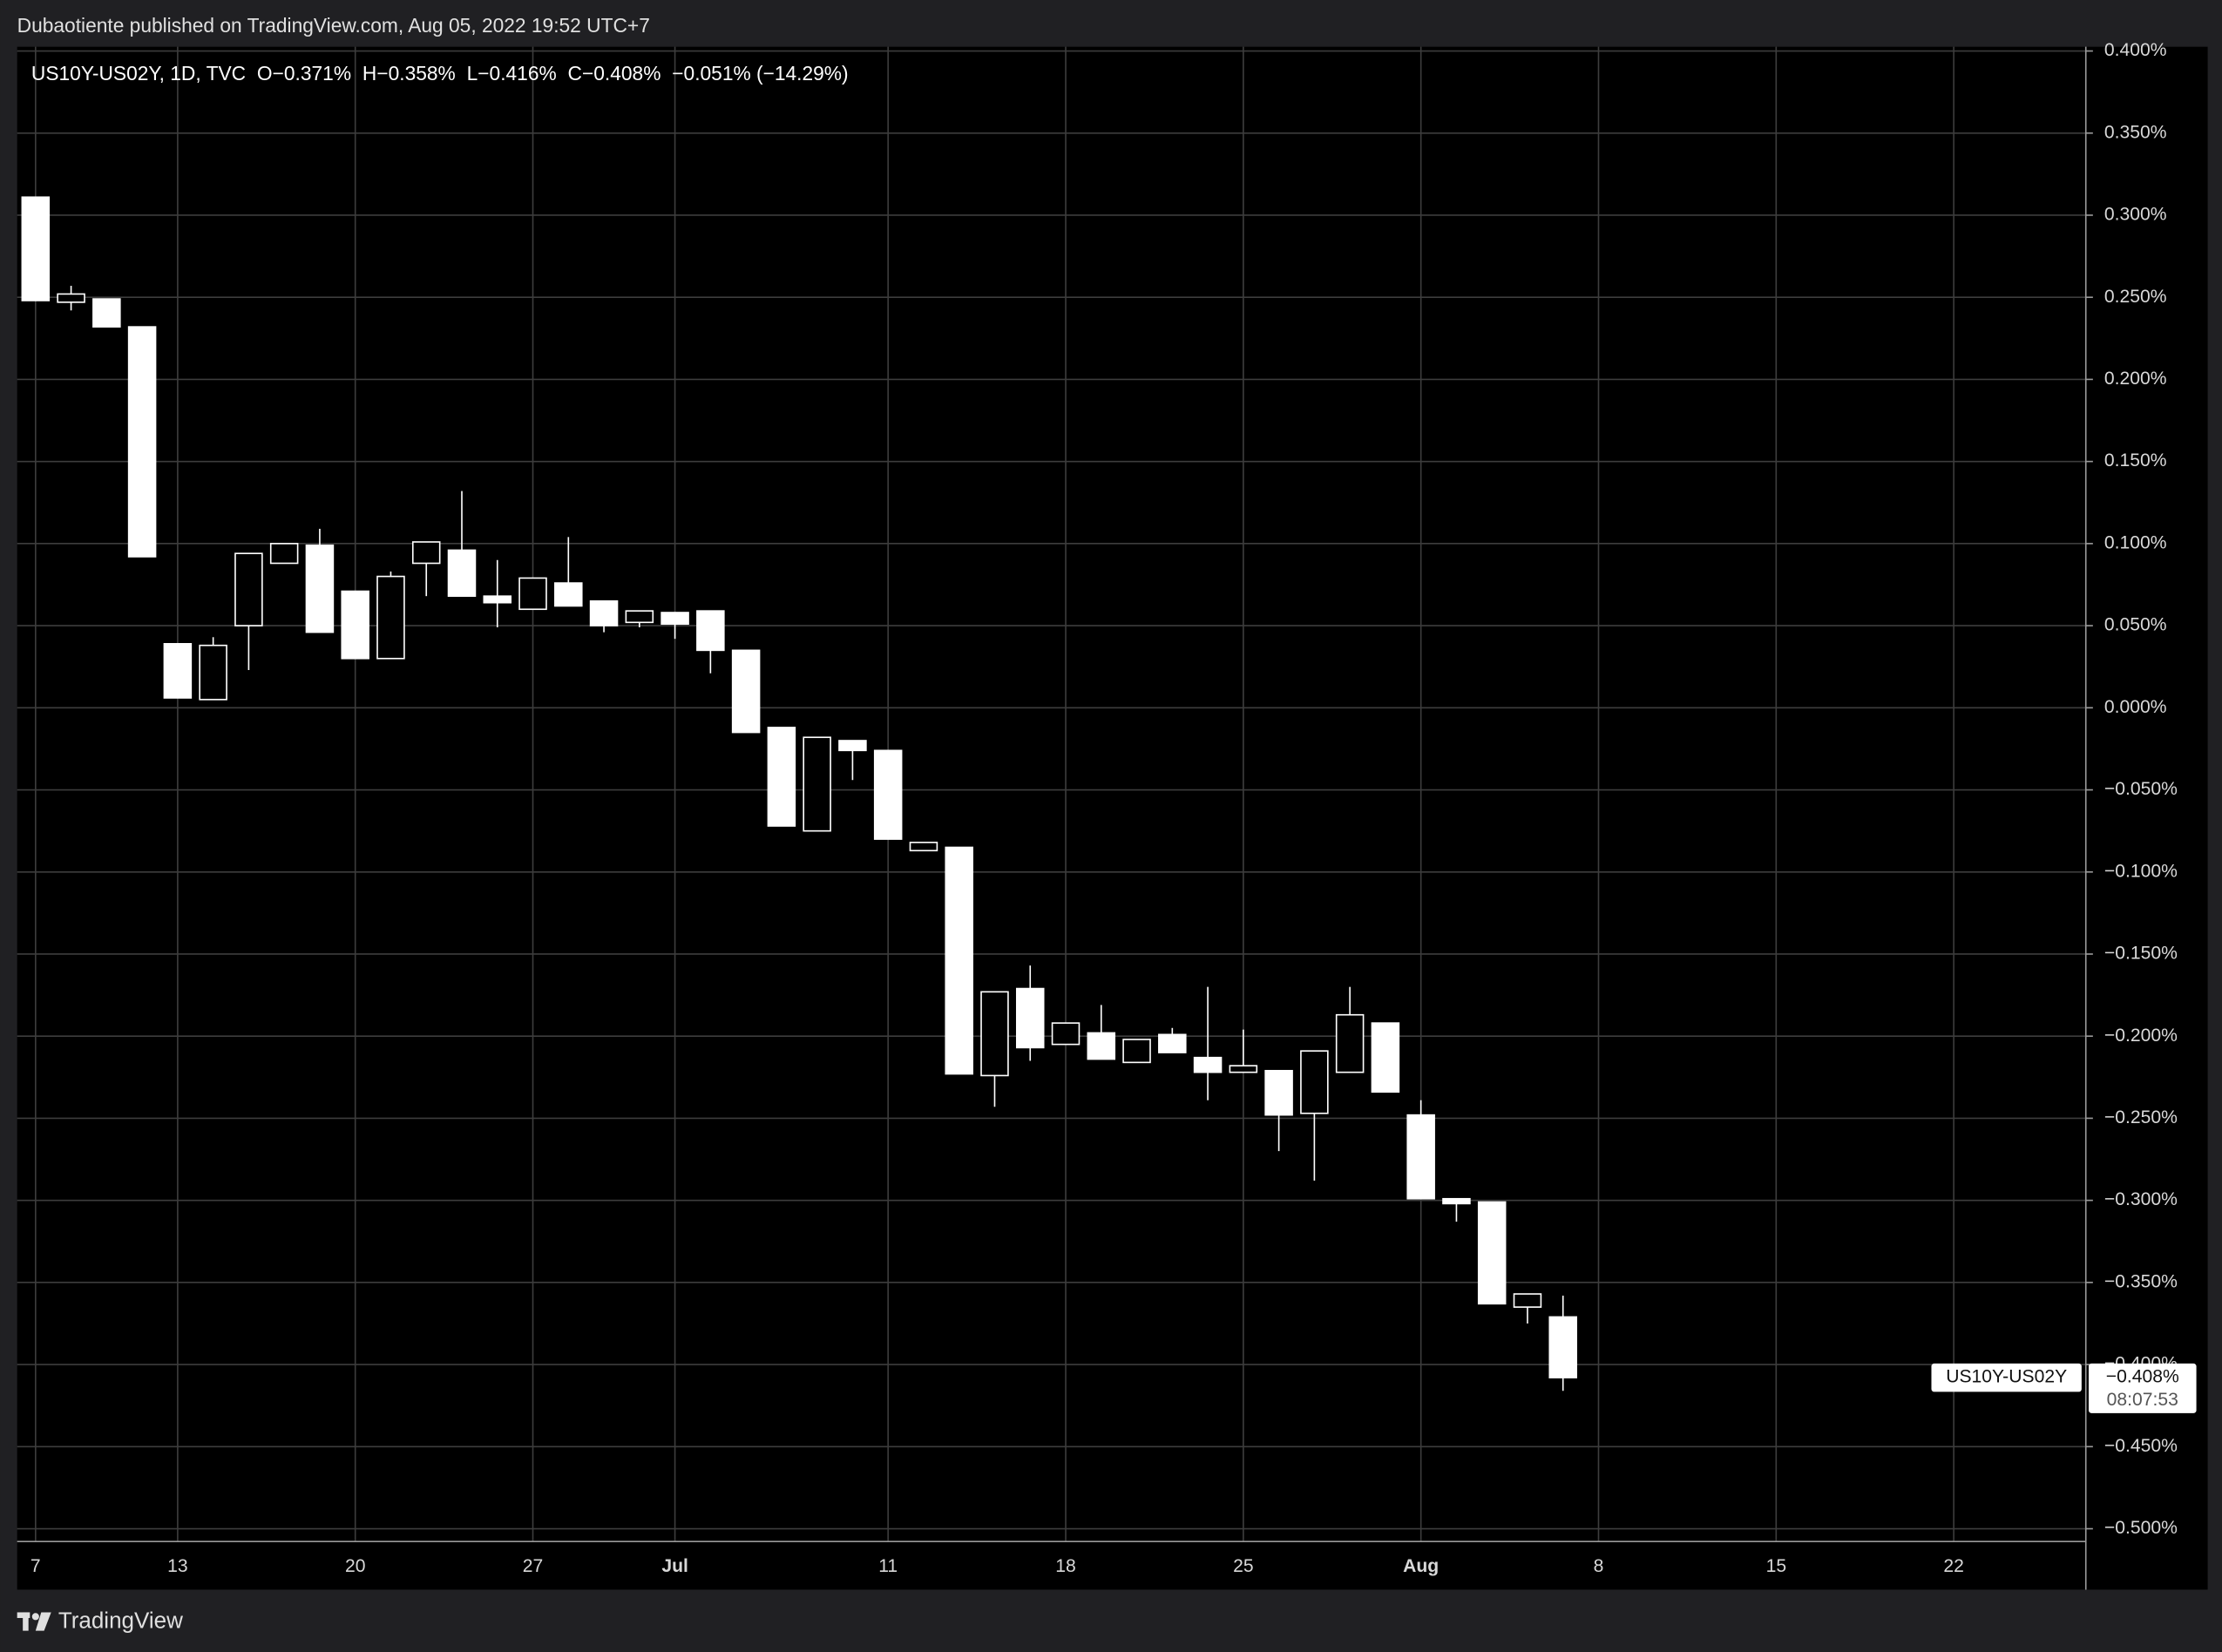 The image size is (2222, 1652). I want to click on y-tick-label: −0.050%, so click(2141, 789).